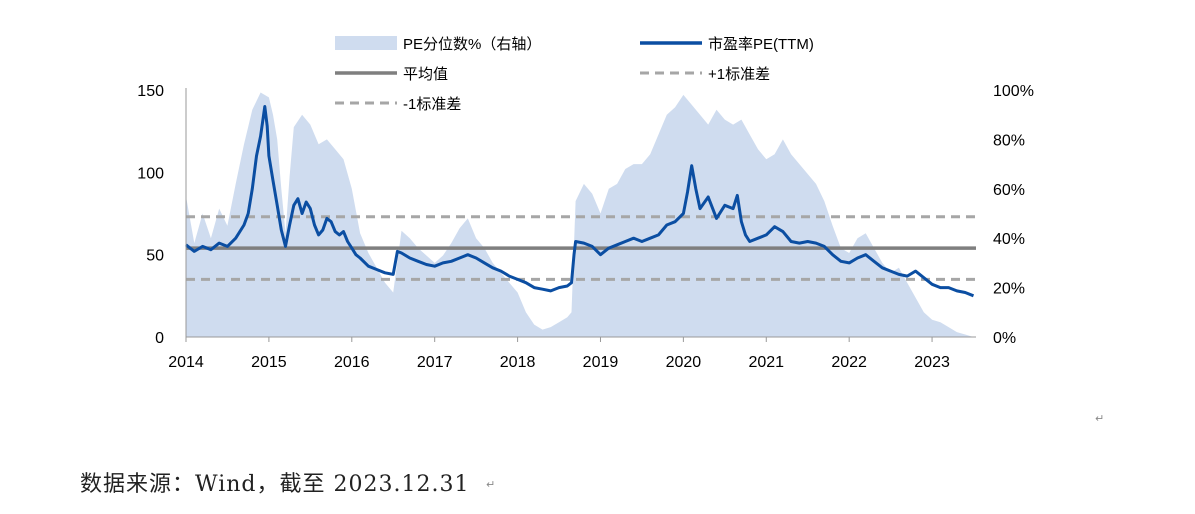  Describe the element at coordinates (739, 74) in the screenshot. I see `legend-label: +1标准差` at that location.